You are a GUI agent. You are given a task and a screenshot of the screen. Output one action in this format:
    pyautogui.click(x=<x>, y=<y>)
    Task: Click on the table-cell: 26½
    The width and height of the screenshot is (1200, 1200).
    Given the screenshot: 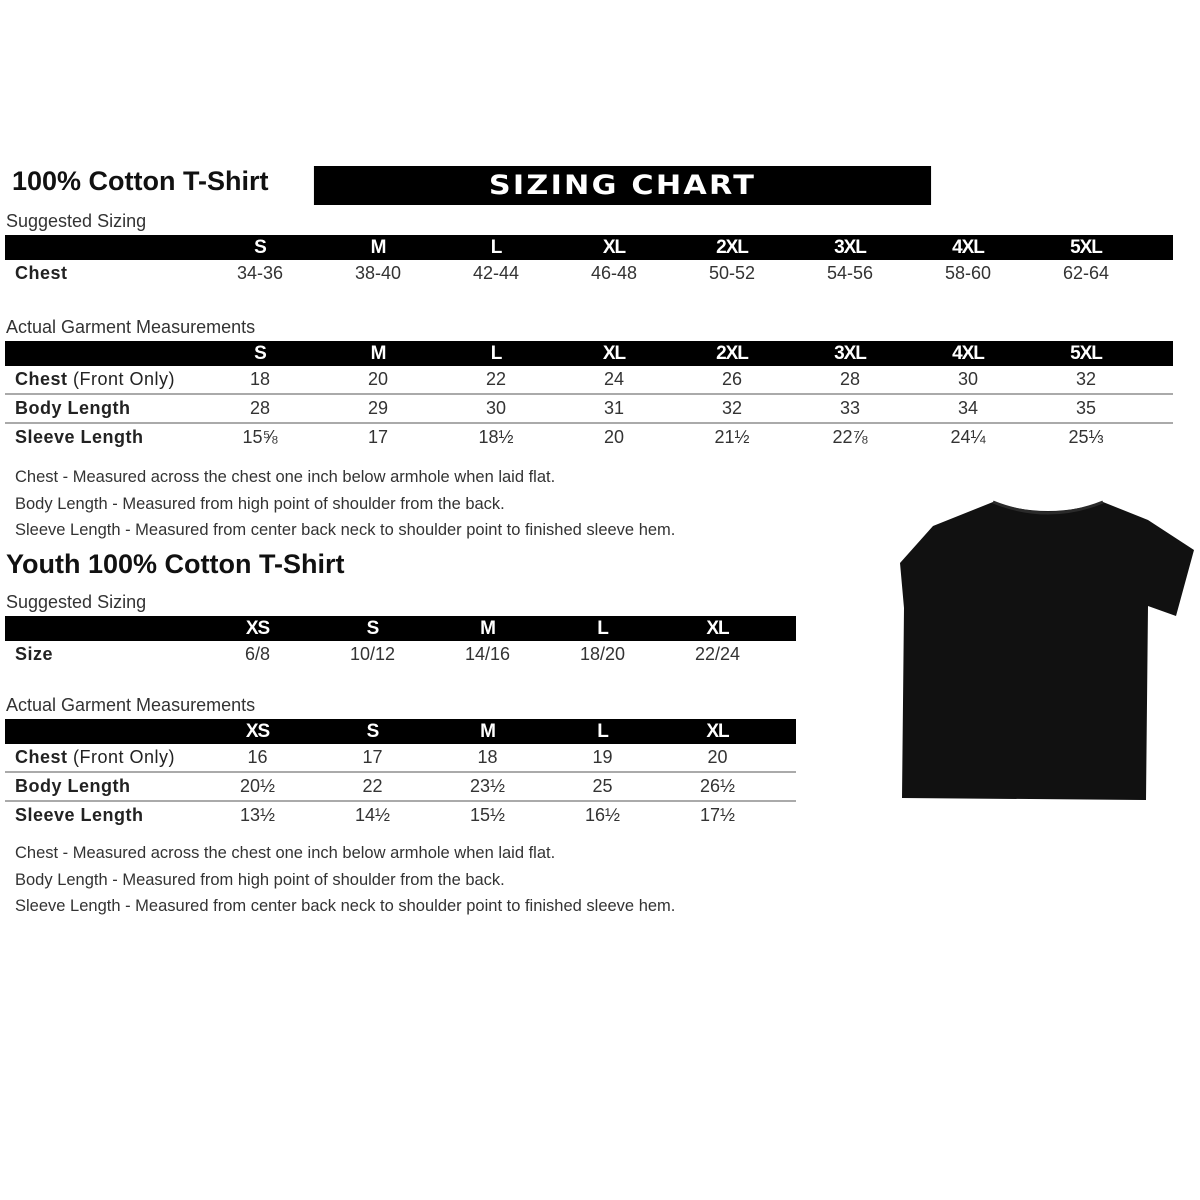 What is the action you would take?
    pyautogui.click(x=717, y=787)
    